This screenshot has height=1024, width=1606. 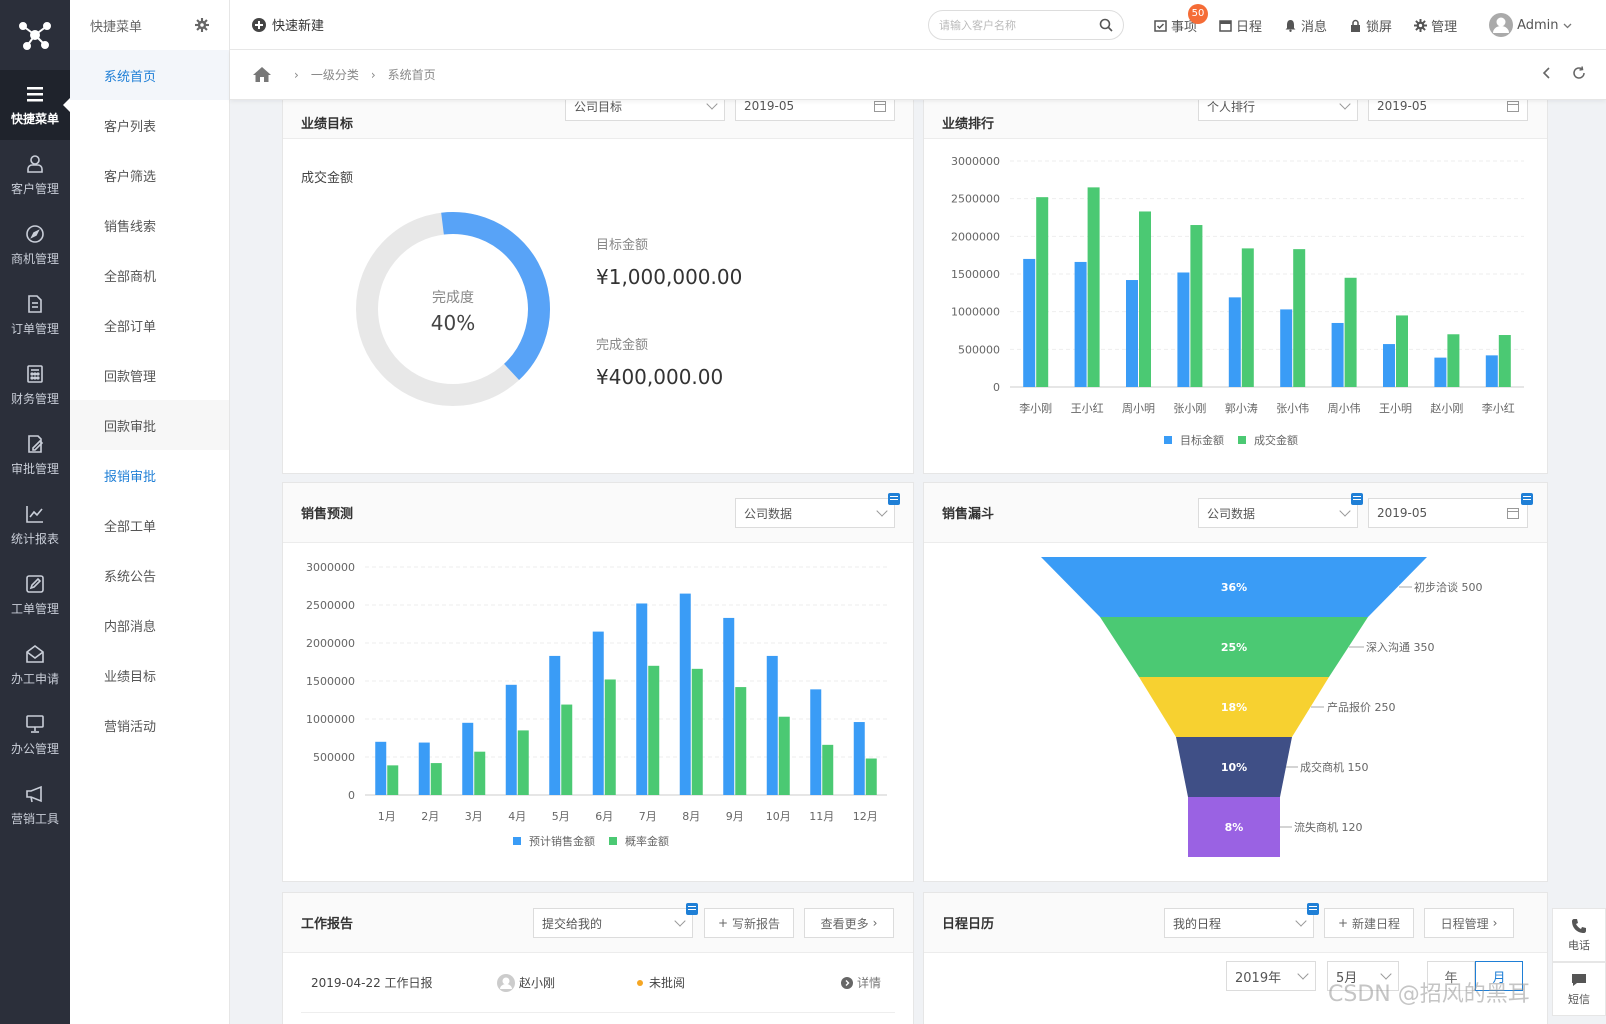 What do you see at coordinates (35, 665) in the screenshot?
I see `rail-item-apply: 办工申请` at bounding box center [35, 665].